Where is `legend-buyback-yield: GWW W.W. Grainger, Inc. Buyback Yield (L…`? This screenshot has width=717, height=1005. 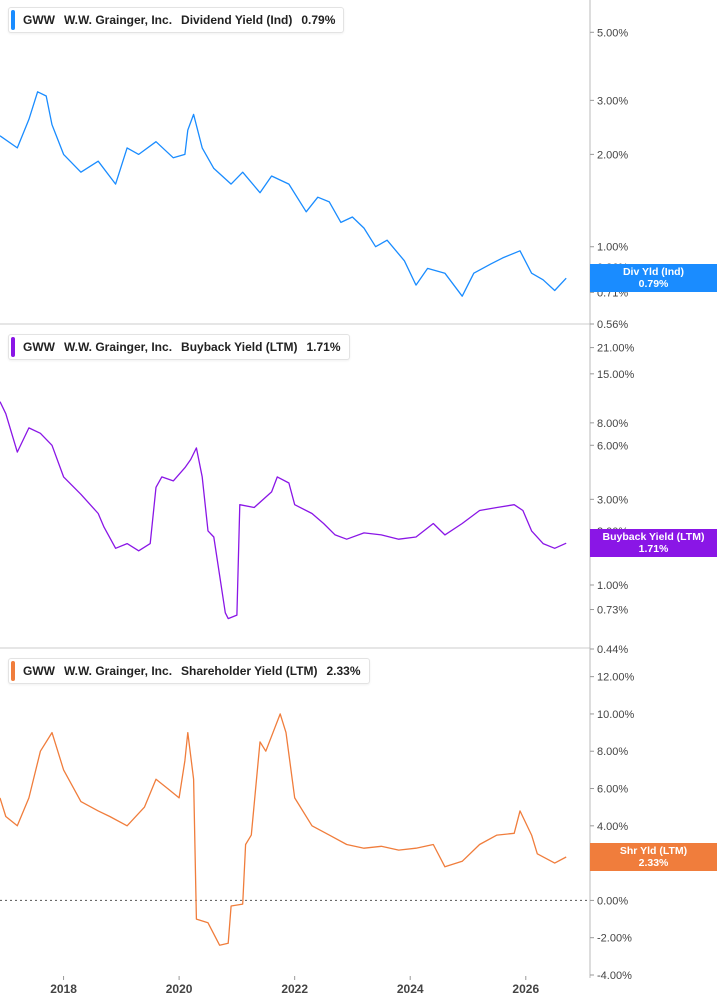
legend-buyback-yield: GWW W.W. Grainger, Inc. Buyback Yield (L… is located at coordinates (179, 347).